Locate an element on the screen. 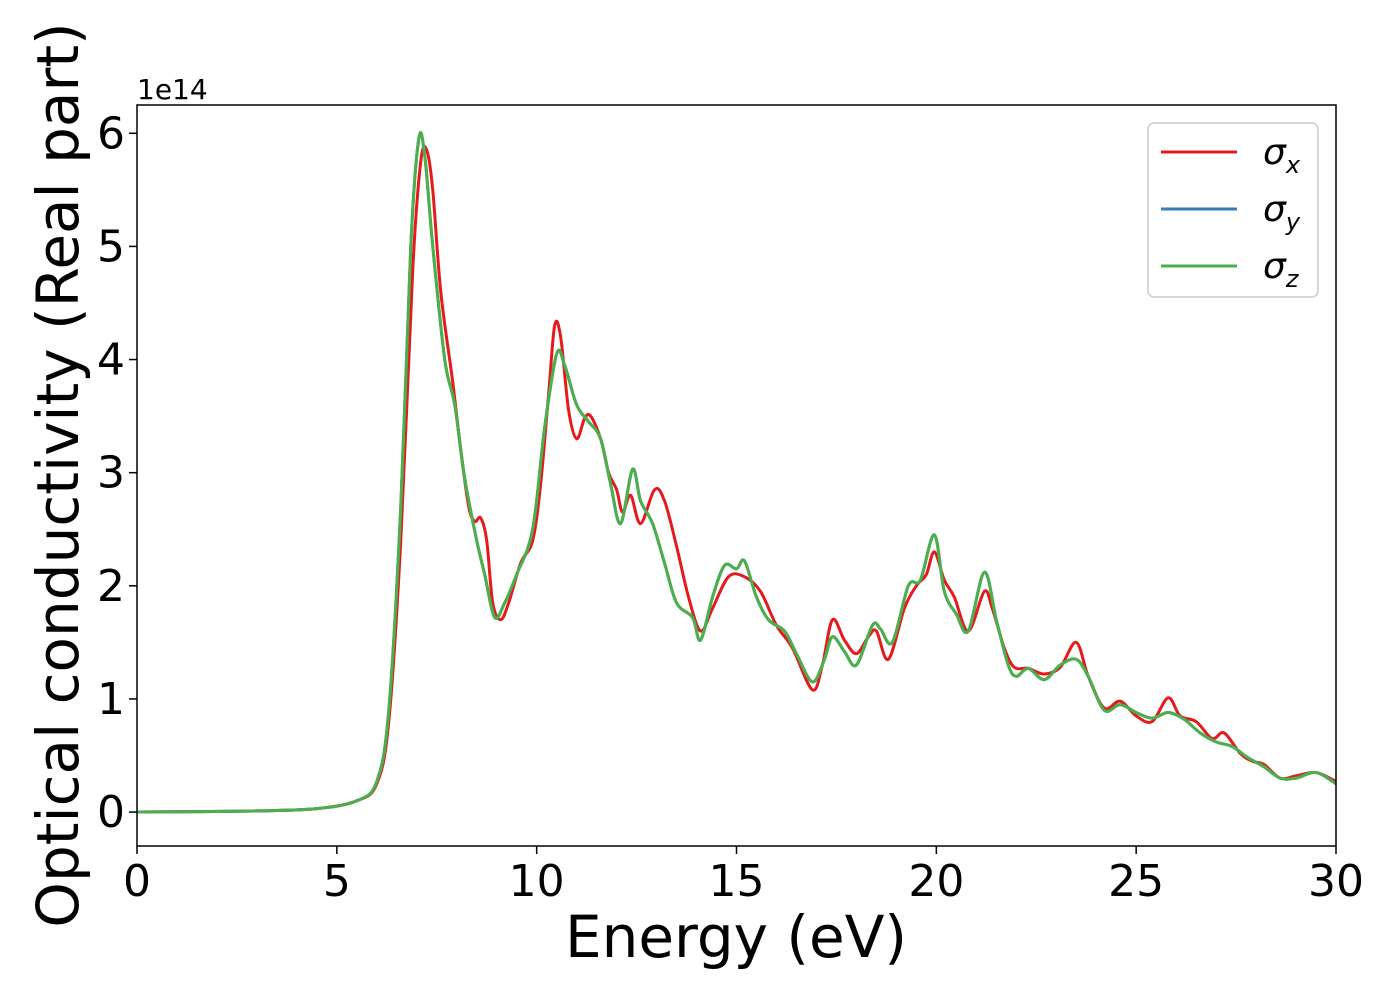 This screenshot has width=1400, height=1000. x-tick-label: 25 is located at coordinates (1136, 881).